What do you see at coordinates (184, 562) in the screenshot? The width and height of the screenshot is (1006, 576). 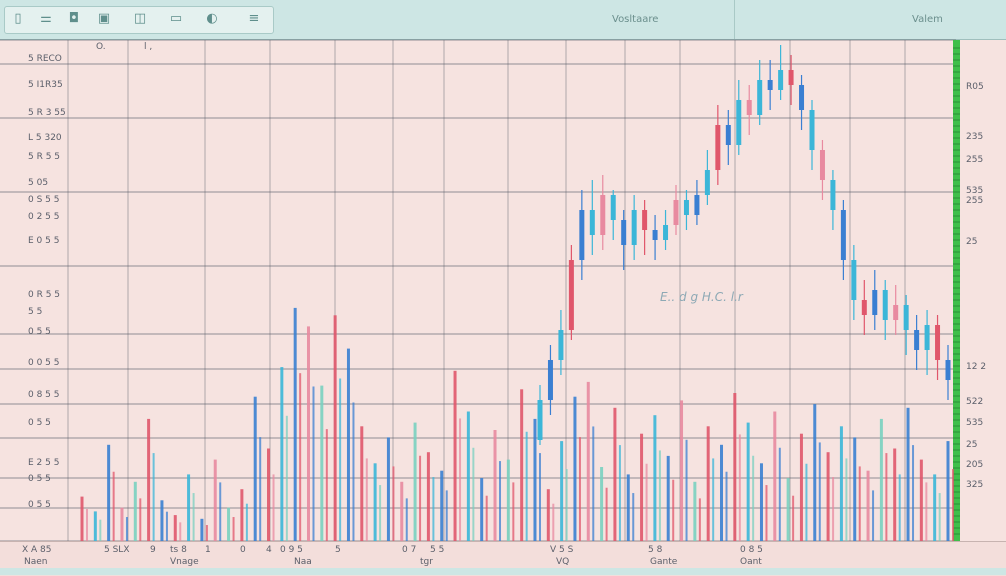 I see `x-sublabel: Vnage` at bounding box center [184, 562].